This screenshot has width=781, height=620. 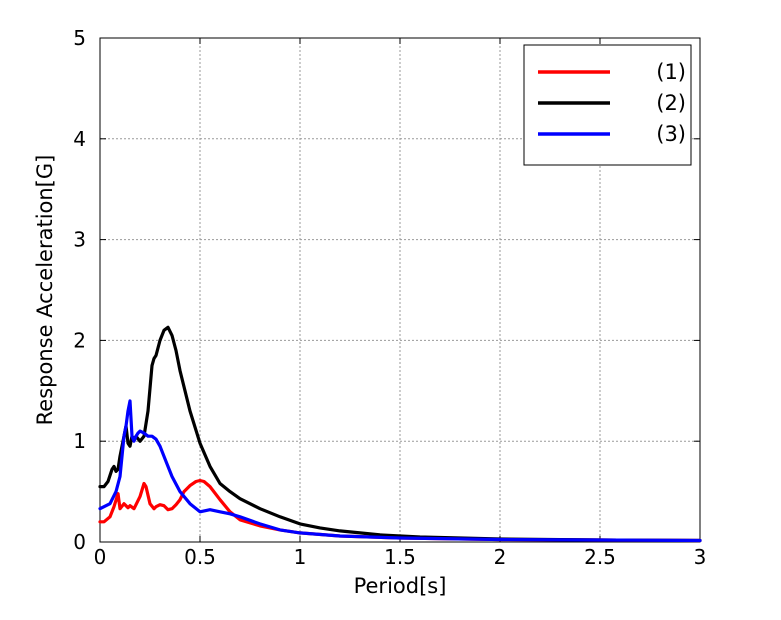 What do you see at coordinates (500, 557) in the screenshot?
I see `x-tick-label: 2` at bounding box center [500, 557].